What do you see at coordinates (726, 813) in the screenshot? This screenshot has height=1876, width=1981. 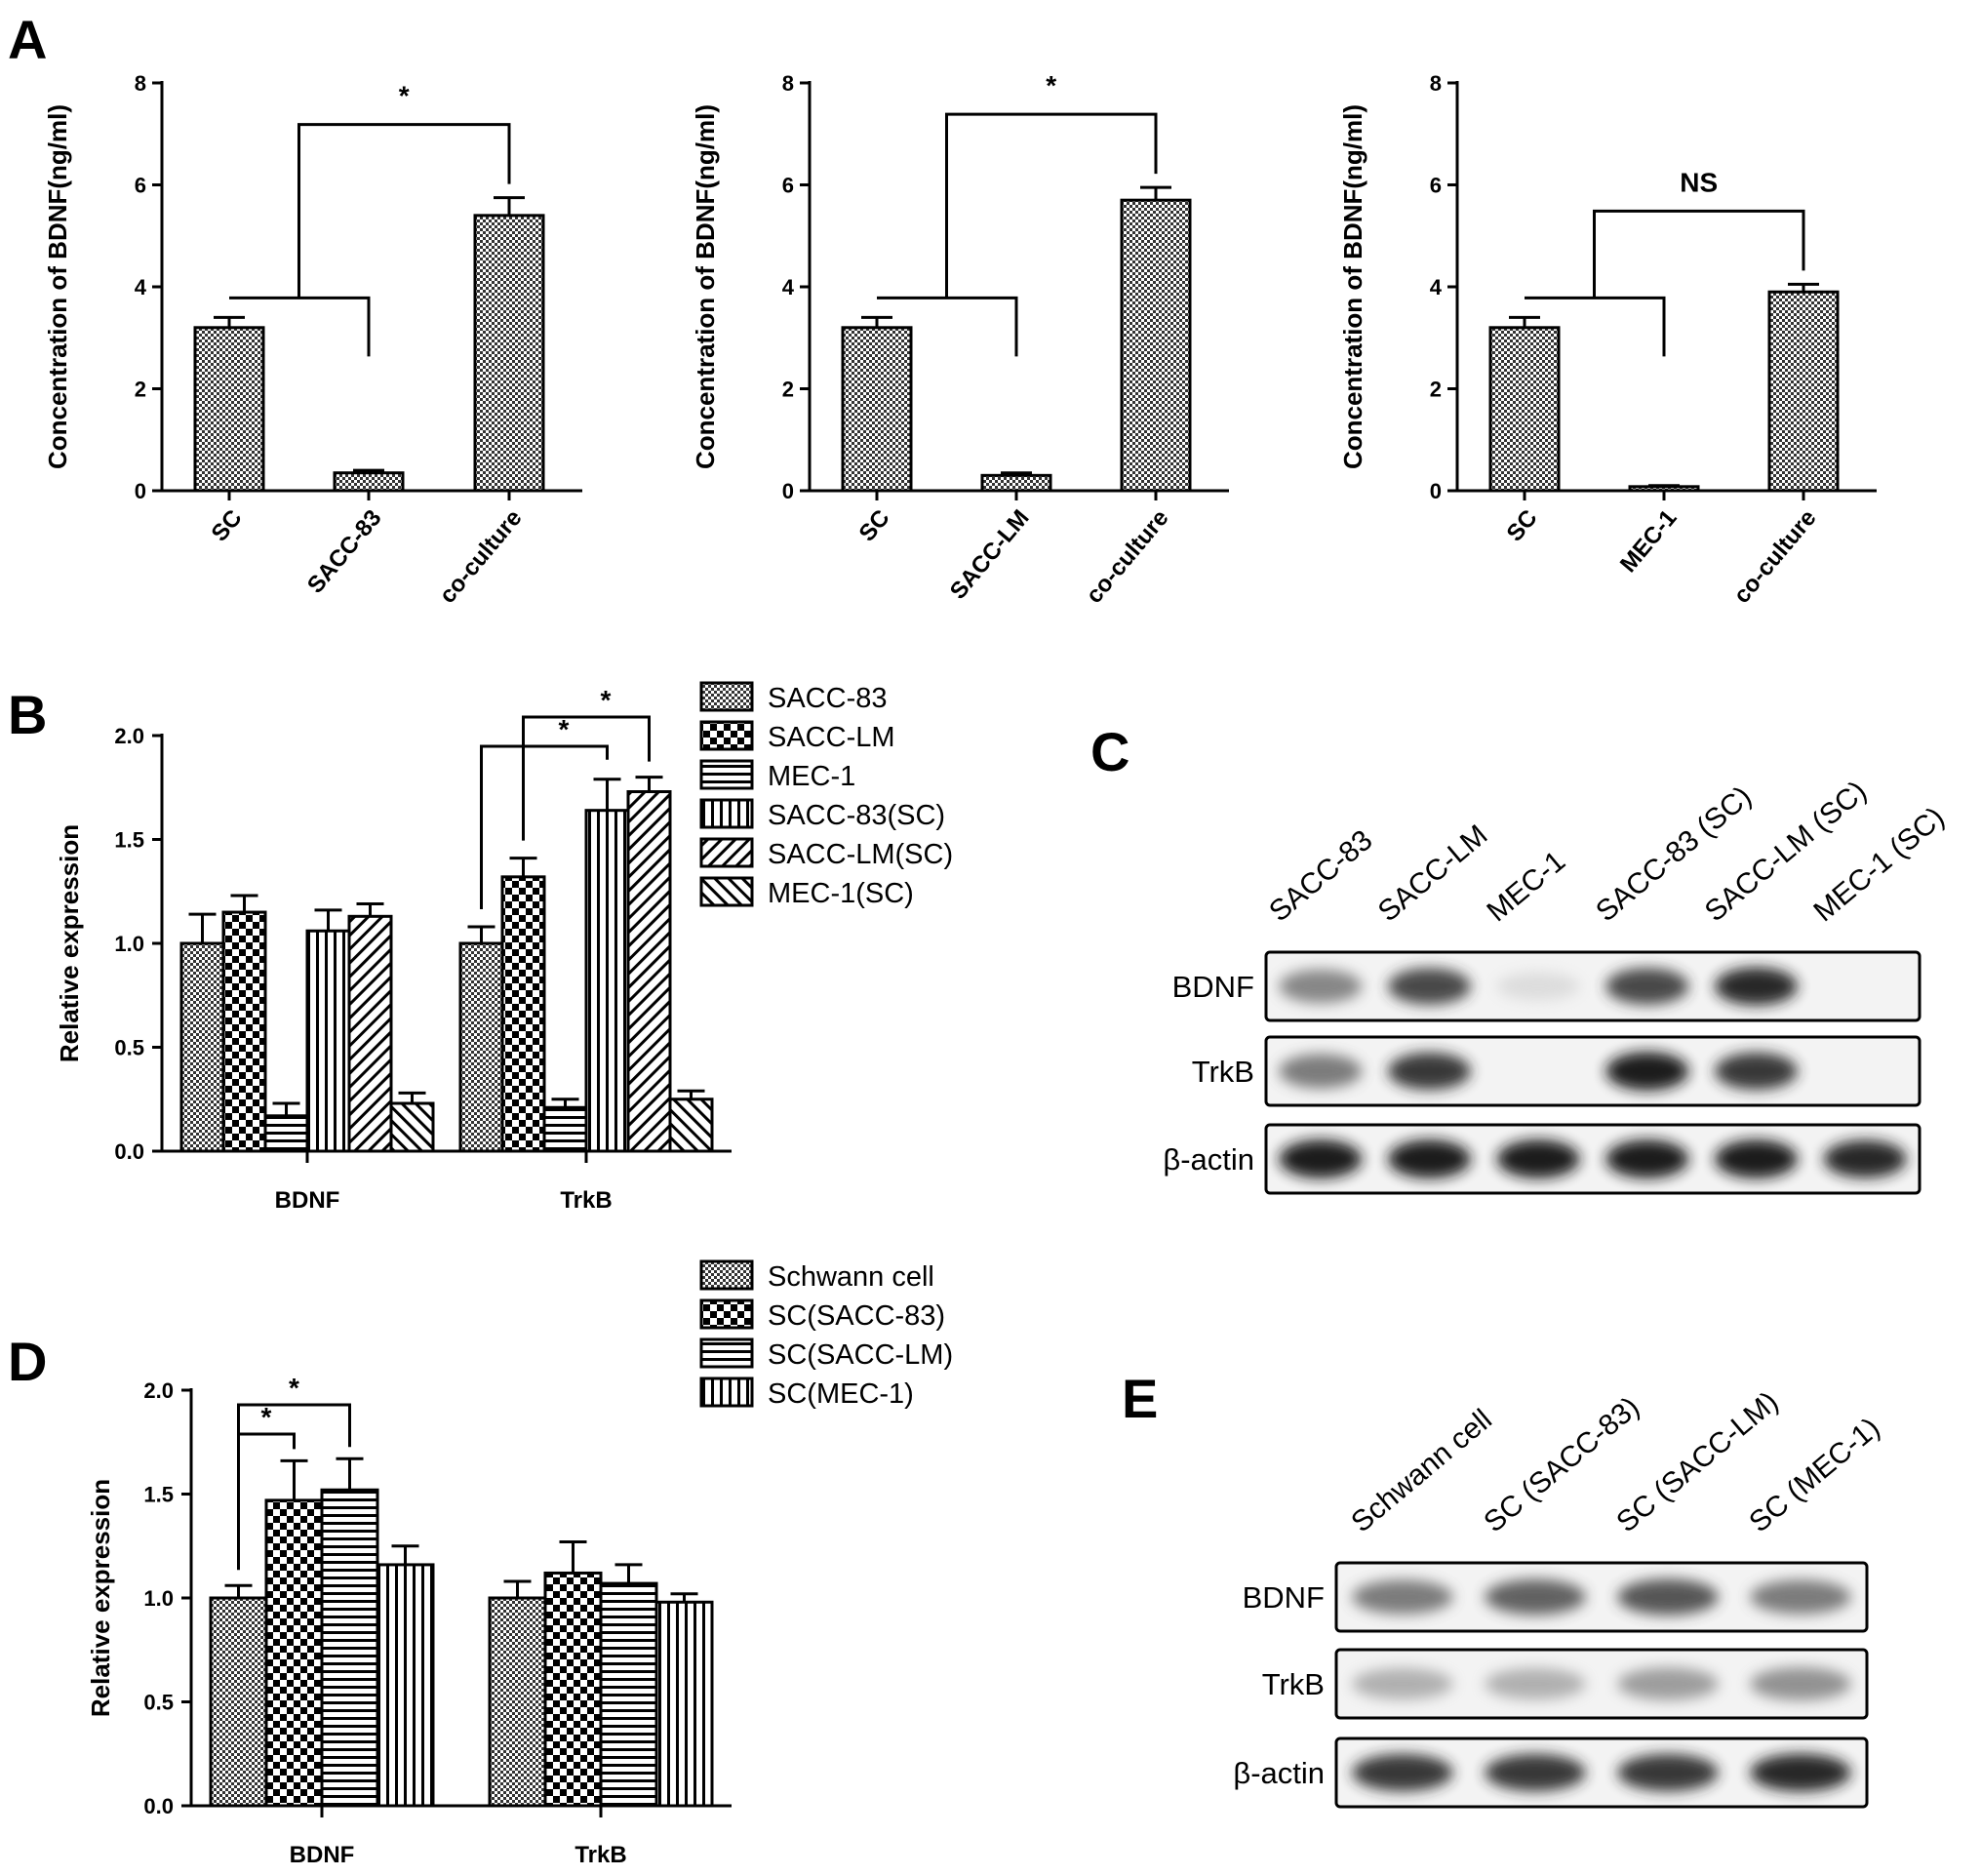 I see `legend-swatch-sacc-83-sc` at bounding box center [726, 813].